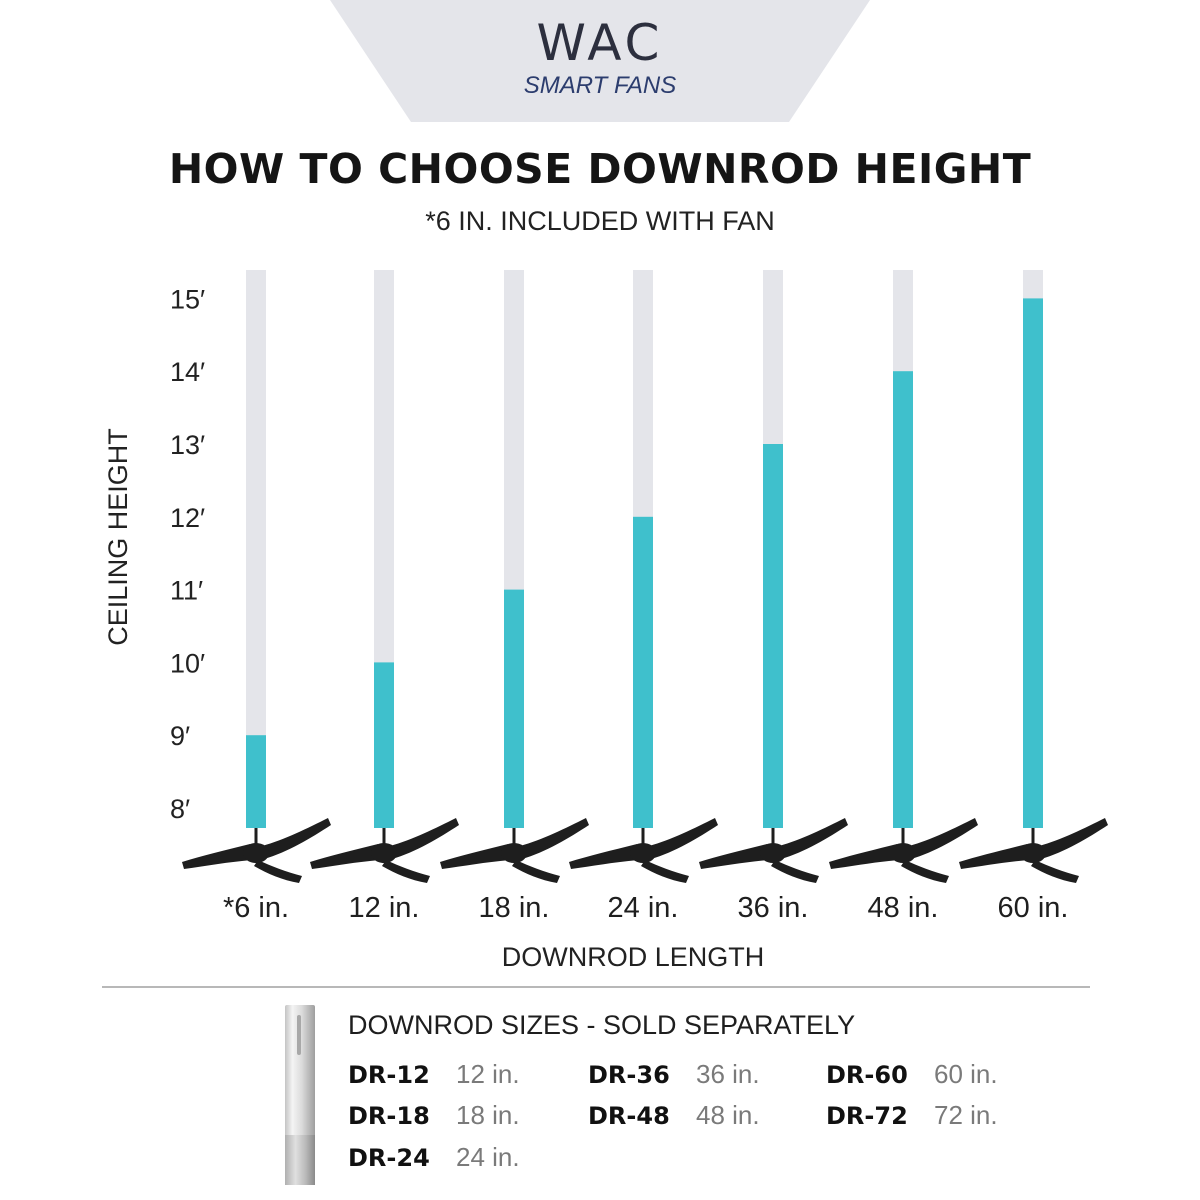 The width and height of the screenshot is (1200, 1200). What do you see at coordinates (389, 1116) in the screenshot?
I see `size-code: DR-18` at bounding box center [389, 1116].